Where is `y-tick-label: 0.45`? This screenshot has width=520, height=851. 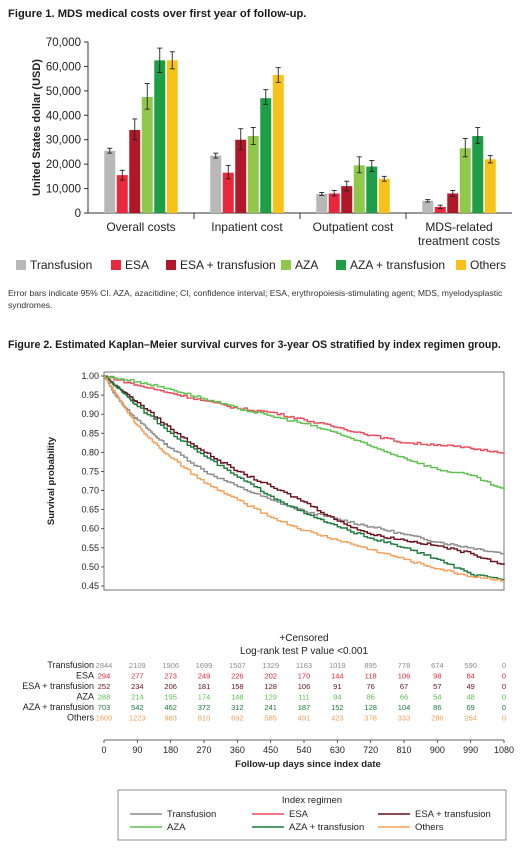 y-tick-label: 0.45 is located at coordinates (90, 586).